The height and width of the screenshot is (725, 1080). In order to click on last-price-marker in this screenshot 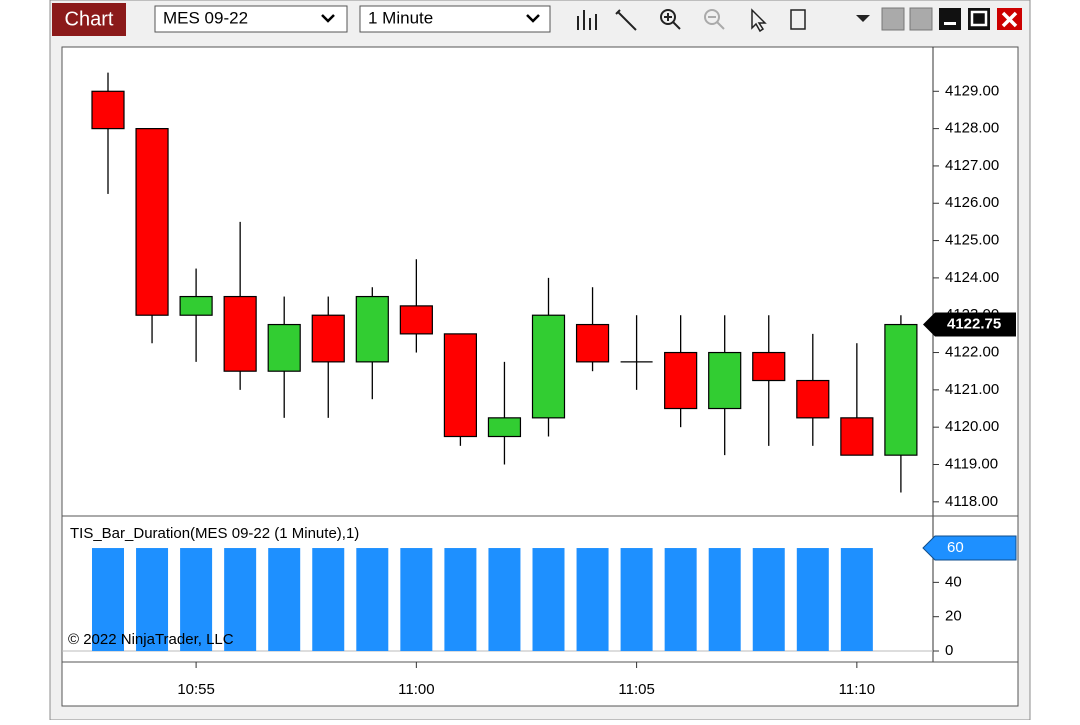, I will do `click(969, 324)`.